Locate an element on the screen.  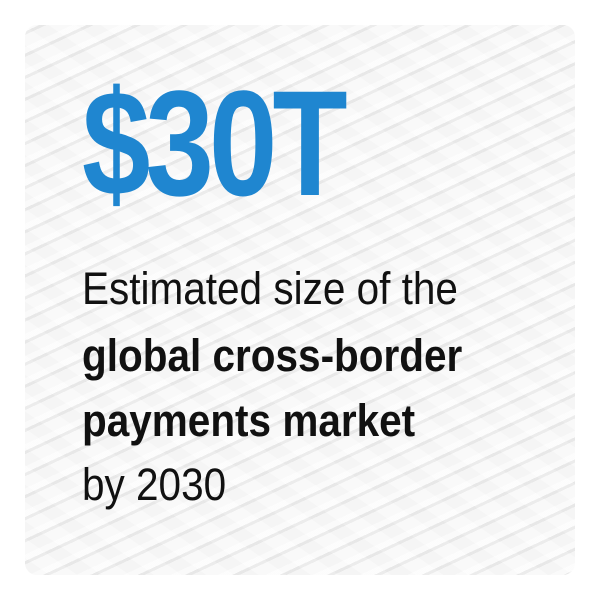
caption-line-3: payments market is located at coordinates (249, 420).